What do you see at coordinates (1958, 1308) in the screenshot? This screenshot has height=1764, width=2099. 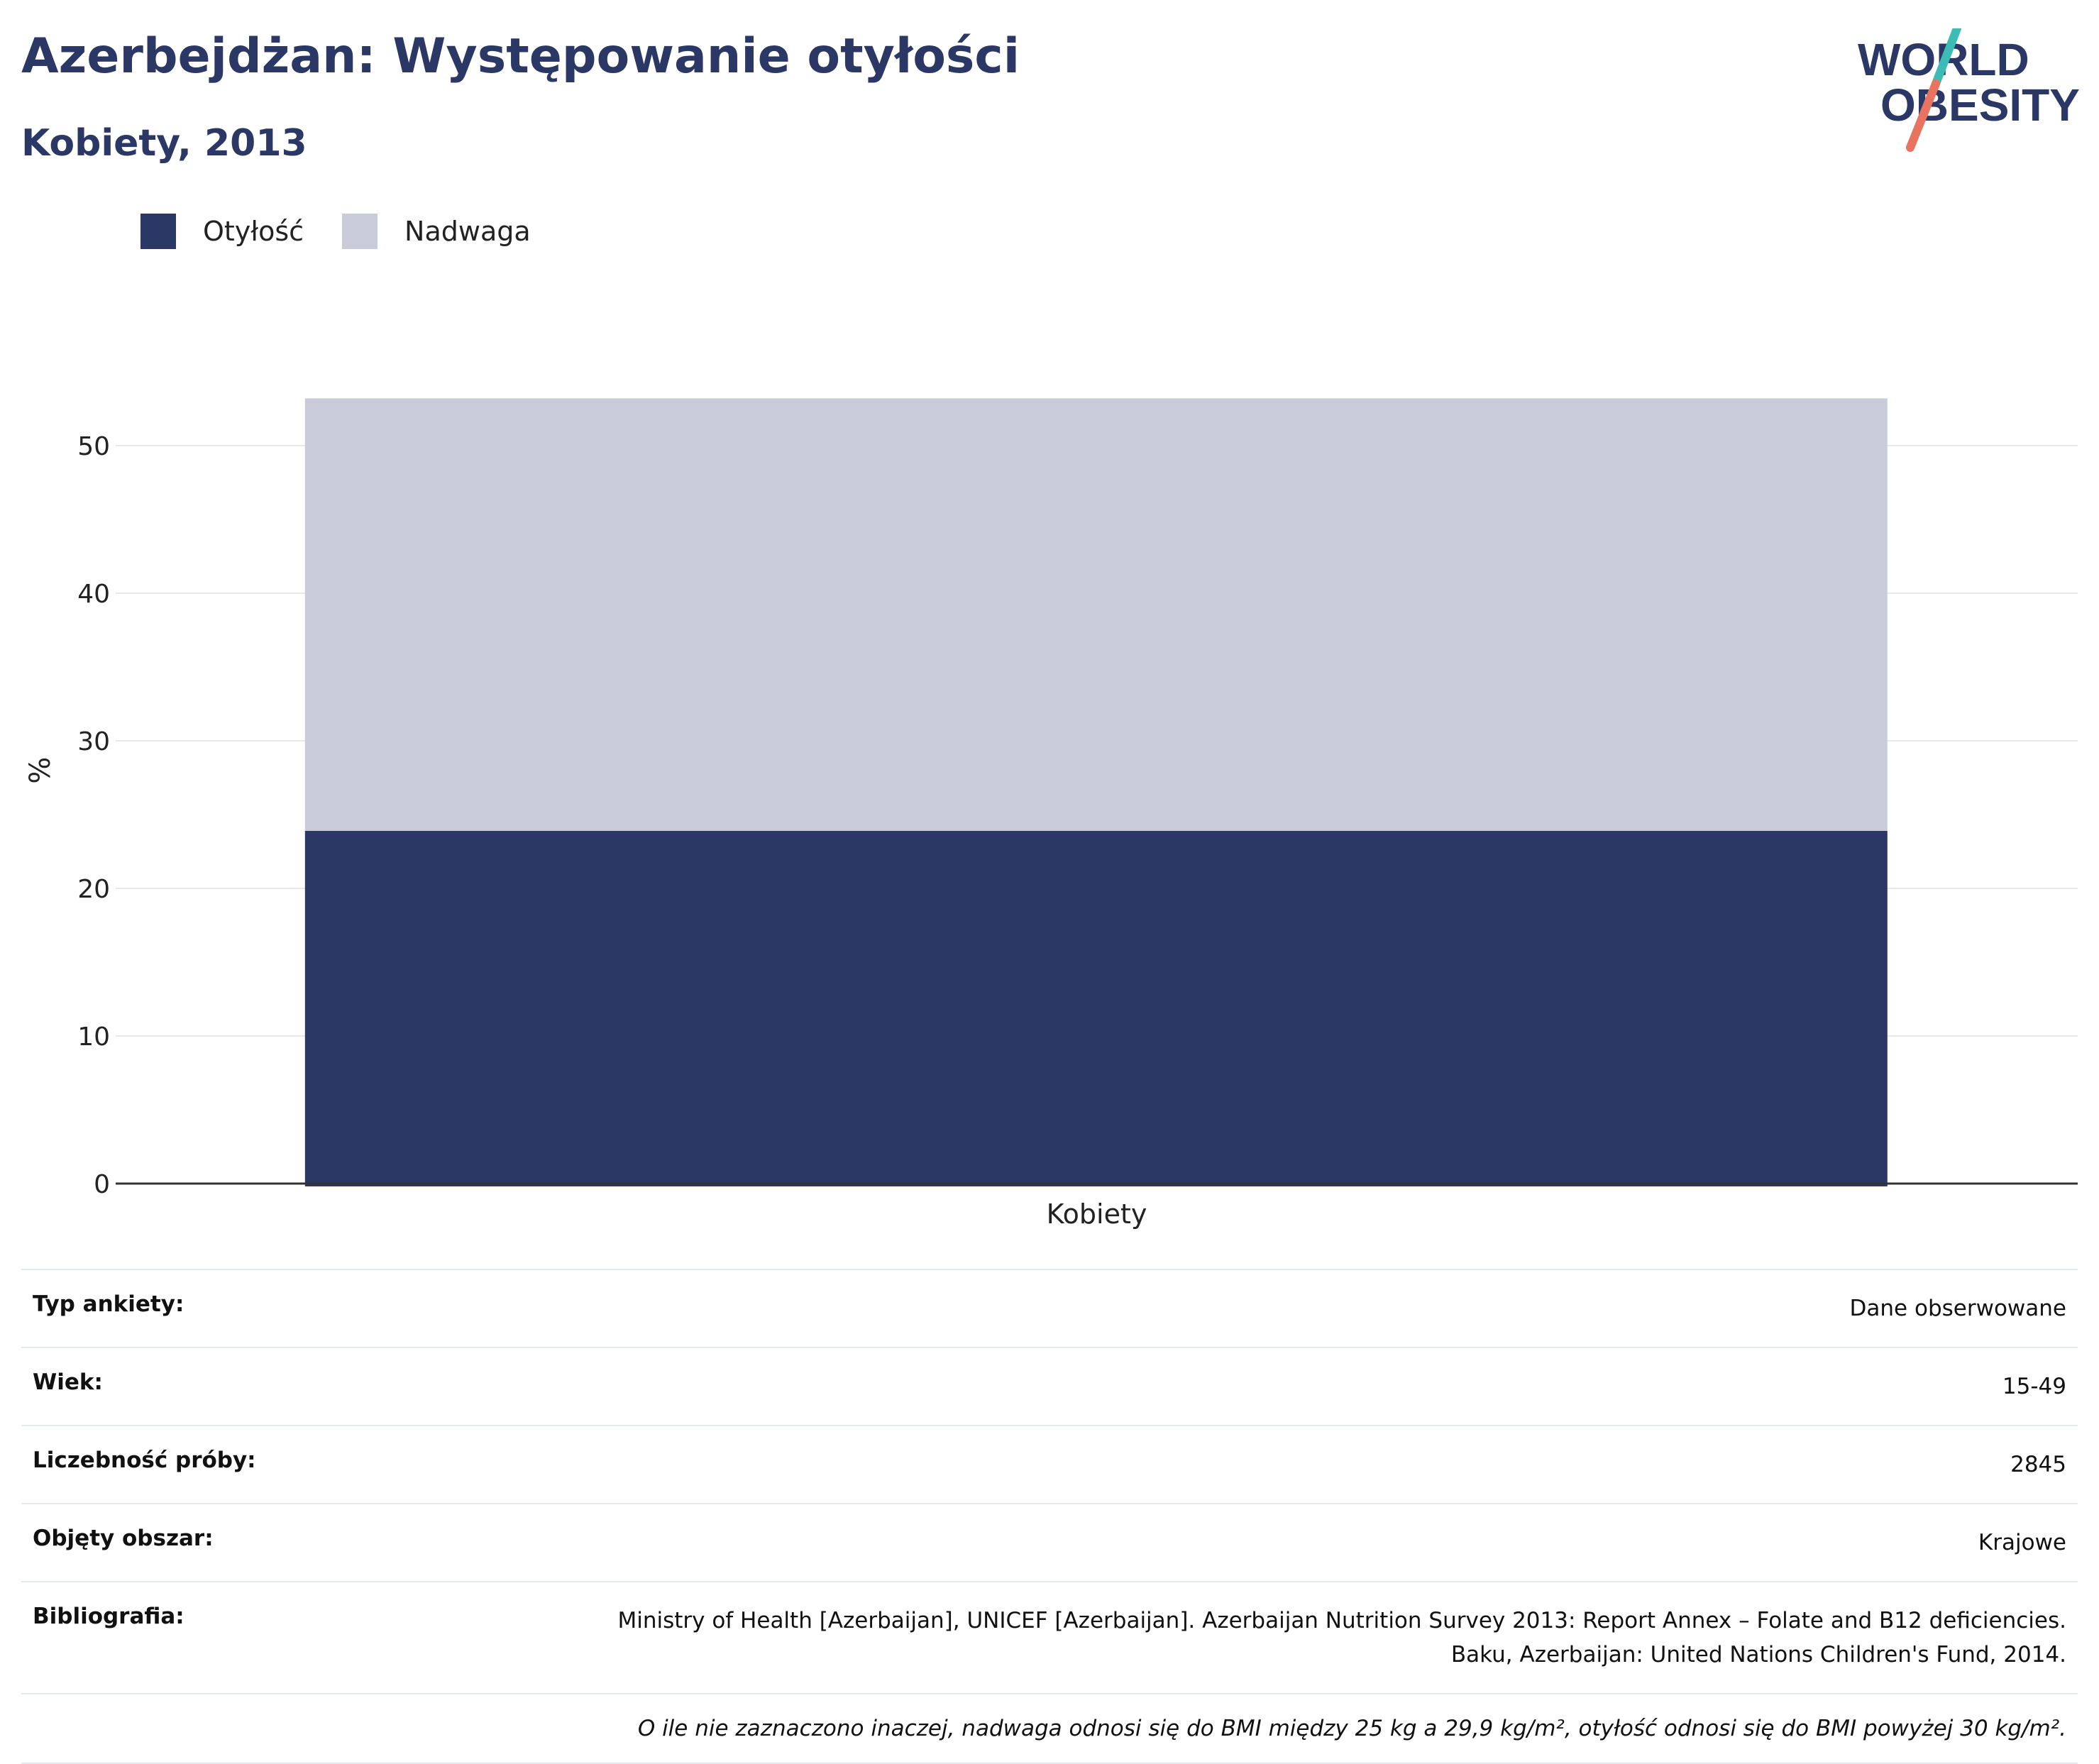 I see `info-value-survey-type: Dane obserwowane` at bounding box center [1958, 1308].